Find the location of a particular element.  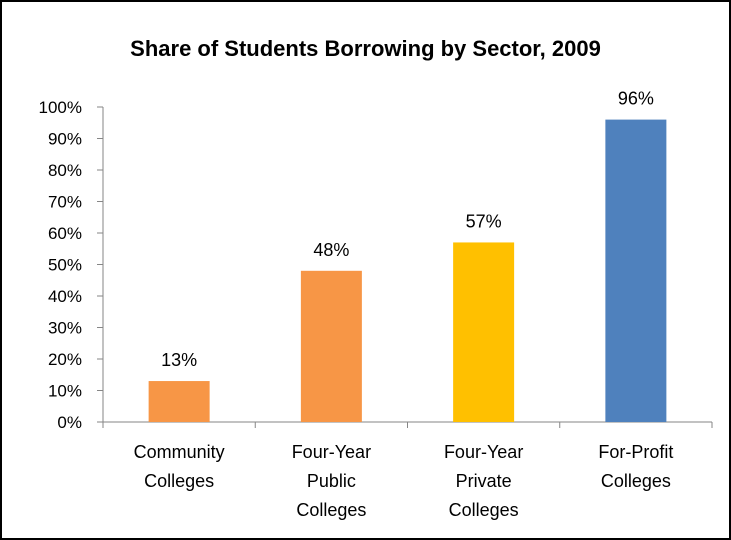

y-tick-label: 20% is located at coordinates (65, 359).